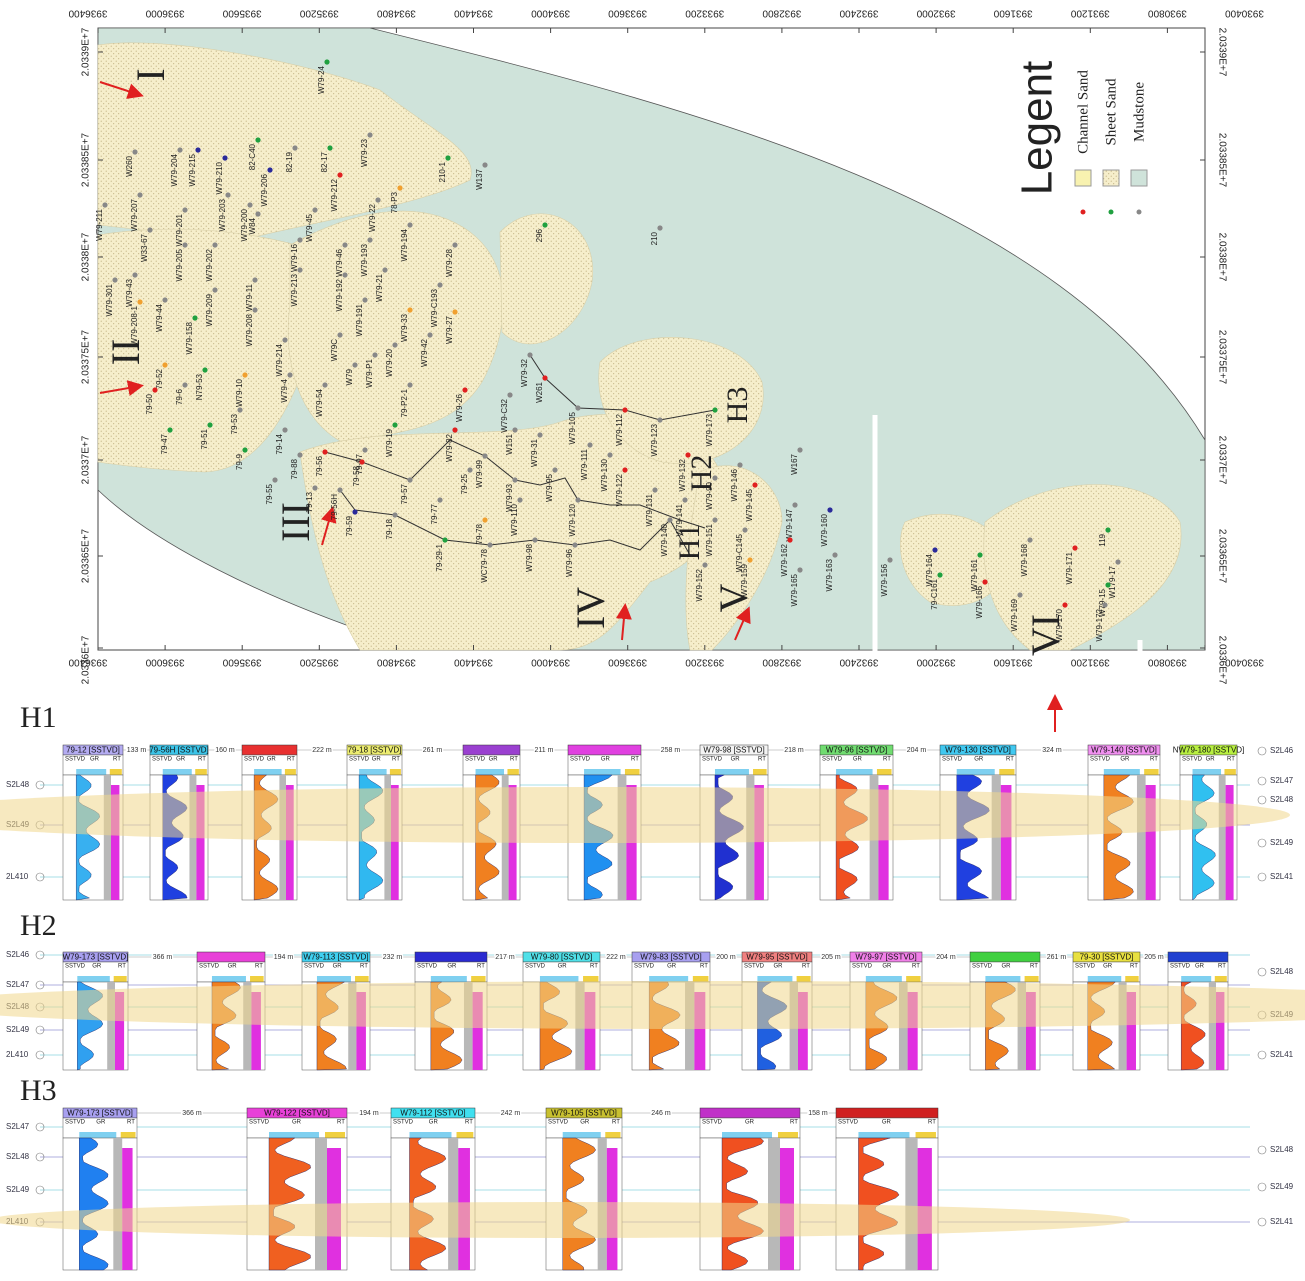 This screenshot has height=1281, width=1305. I want to click on well-label: W79-214, so click(279, 359).